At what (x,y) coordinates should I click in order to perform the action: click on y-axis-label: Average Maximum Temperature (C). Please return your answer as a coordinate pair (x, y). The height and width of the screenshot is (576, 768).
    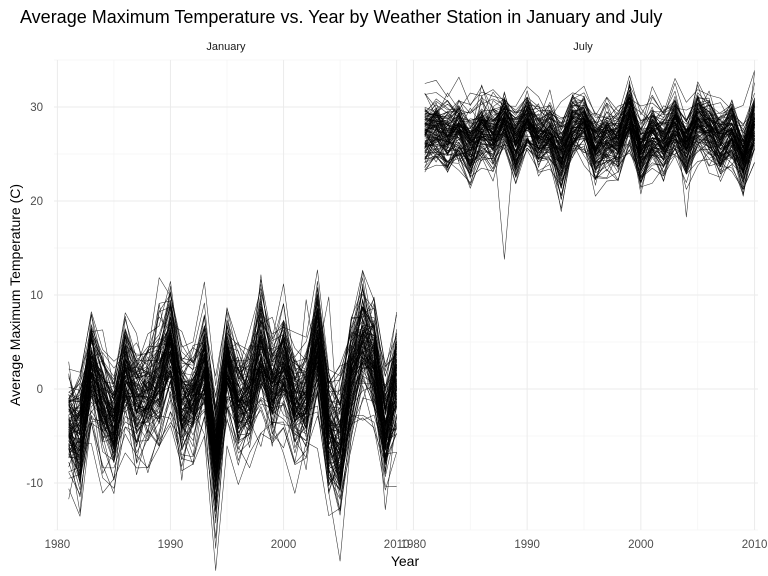
    Looking at the image, I should click on (15, 295).